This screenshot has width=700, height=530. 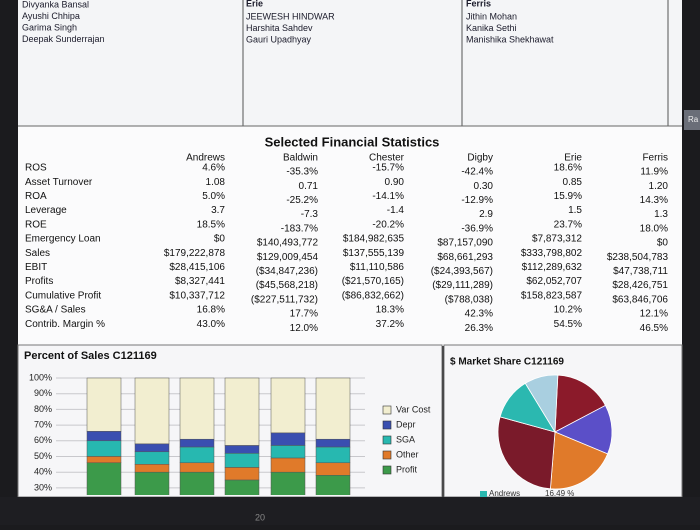 I want to click on side-tab-label: Ra, so click(x=693, y=119).